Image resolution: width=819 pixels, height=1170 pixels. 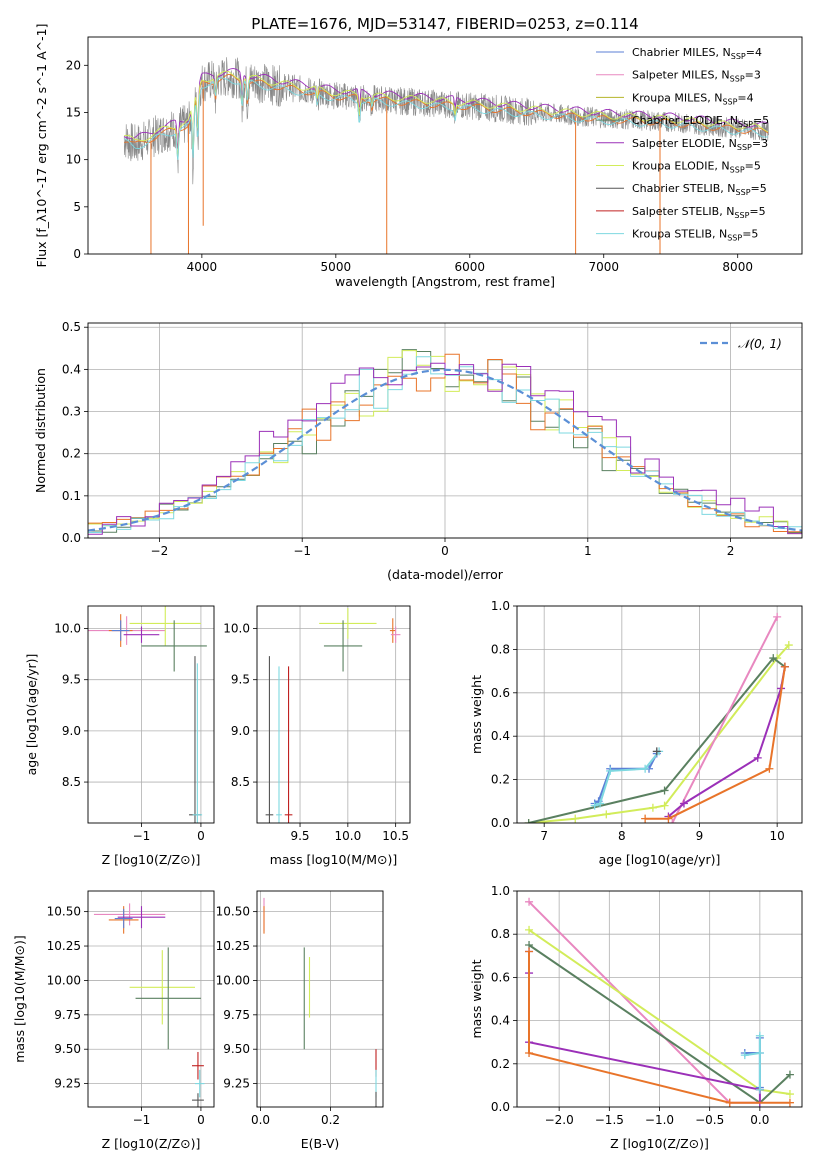 I want to click on x-tick-label: 7, so click(x=544, y=836).